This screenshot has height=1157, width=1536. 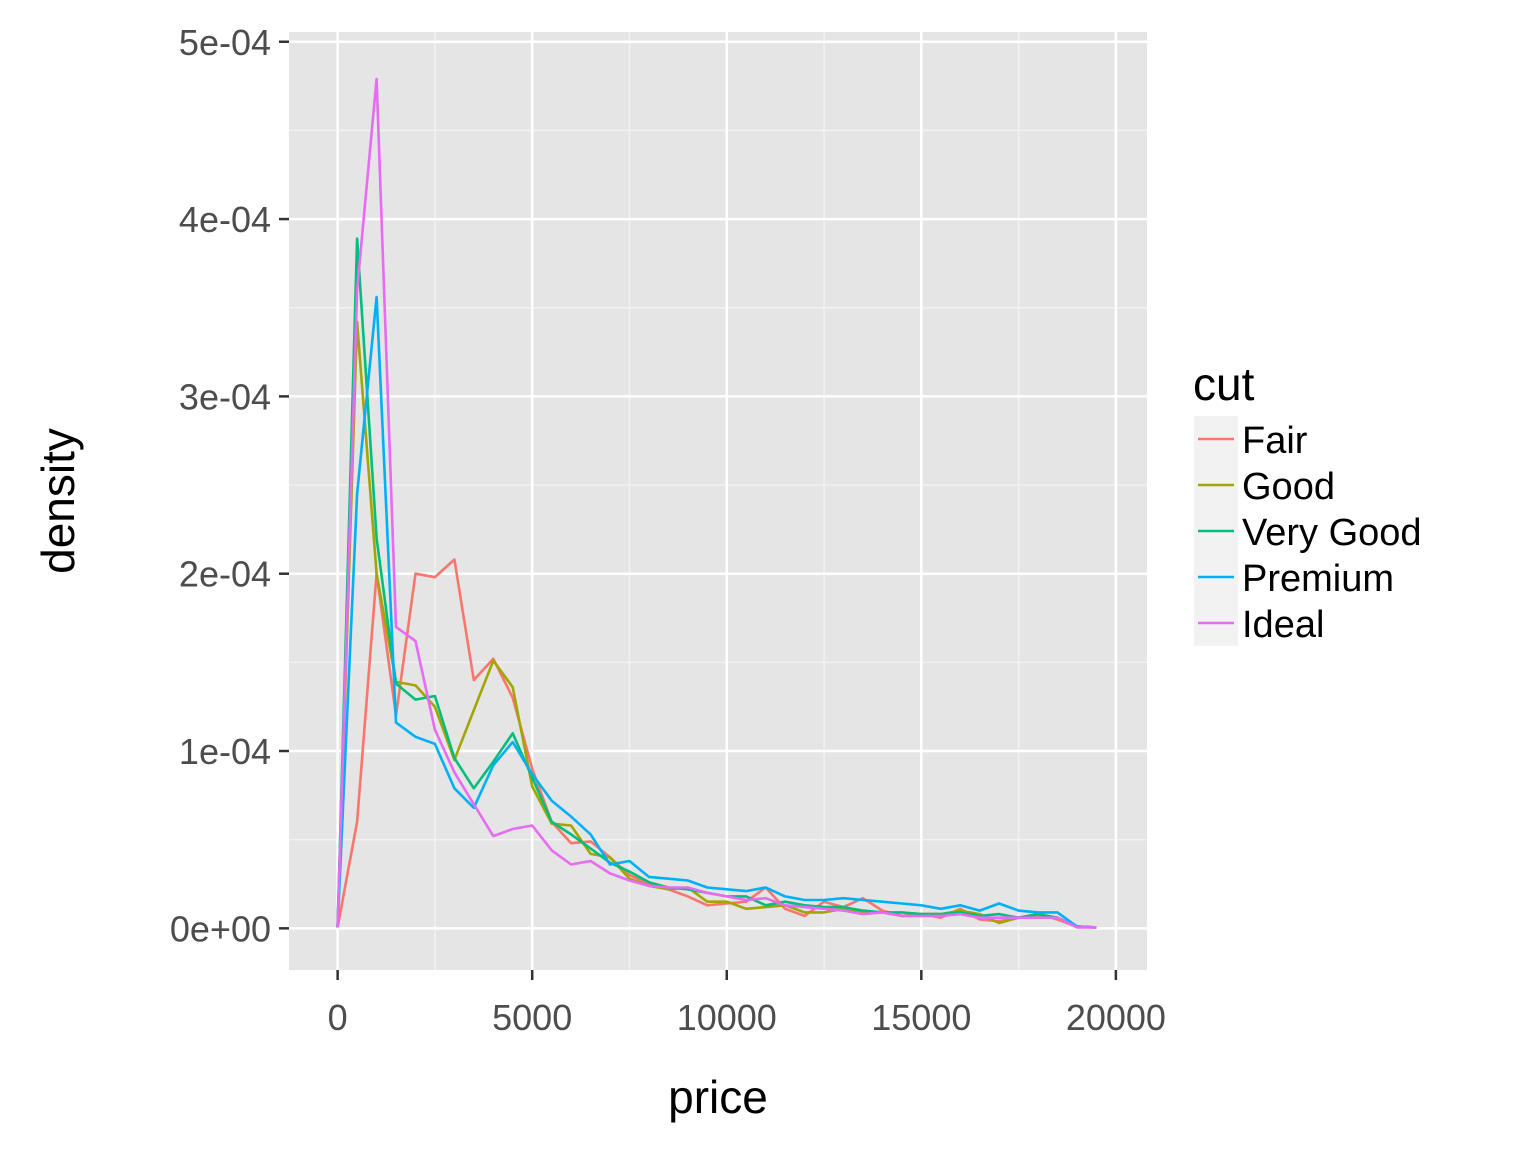 I want to click on legend-label-very-good: Very Good, so click(x=1332, y=533).